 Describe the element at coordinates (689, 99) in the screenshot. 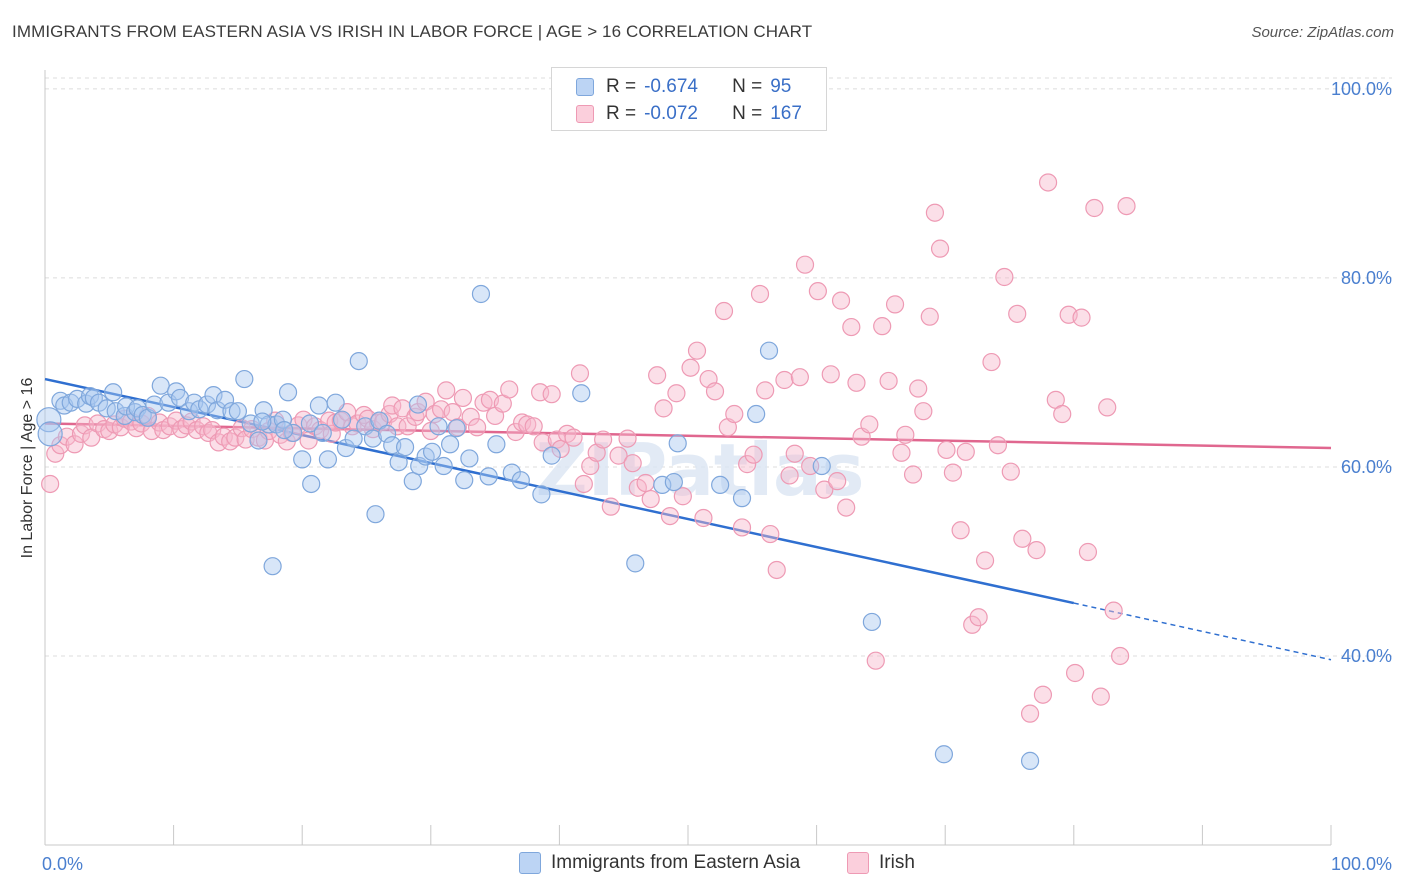

I see `correlation-legend: R = -0.674 N = 95 R = -0.072 N = 167` at that location.